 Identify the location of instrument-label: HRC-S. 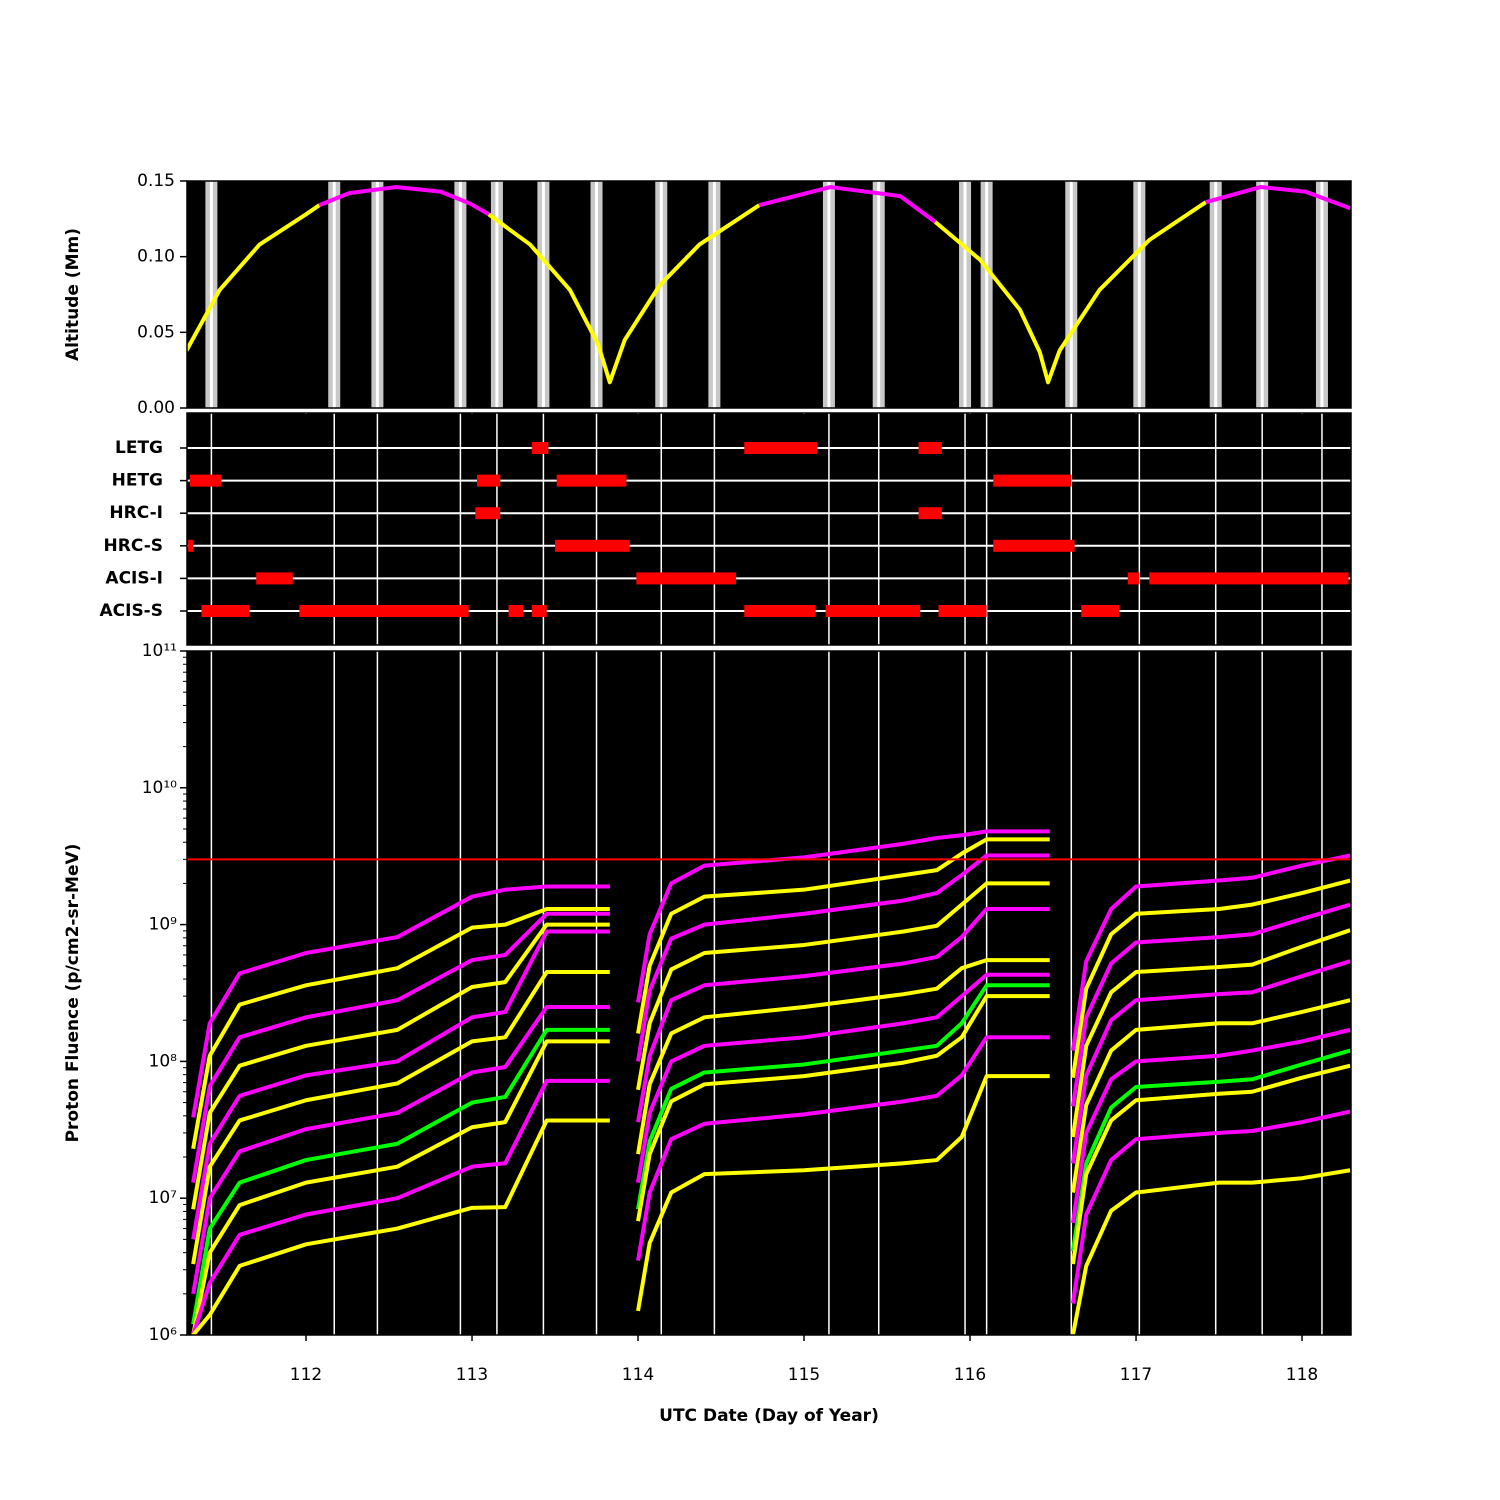
(133, 546).